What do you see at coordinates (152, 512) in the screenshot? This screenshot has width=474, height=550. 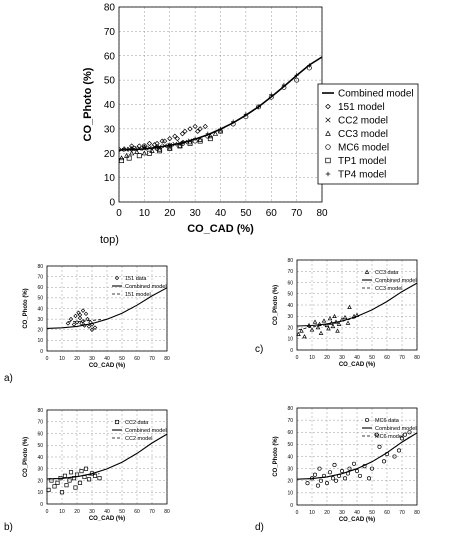 I see `x-tick-label: 70` at bounding box center [152, 512].